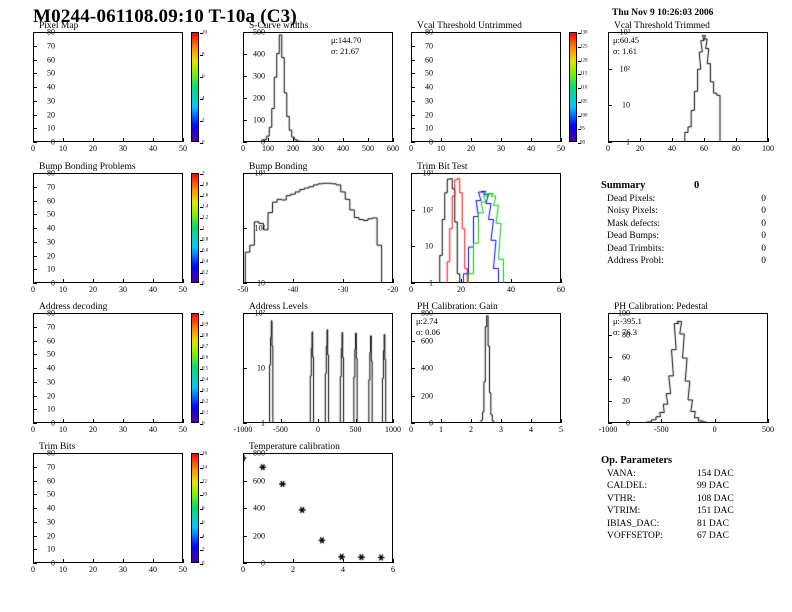 This screenshot has width=792, height=612. What do you see at coordinates (318, 148) in the screenshot?
I see `x-tick-label: 300` at bounding box center [318, 148].